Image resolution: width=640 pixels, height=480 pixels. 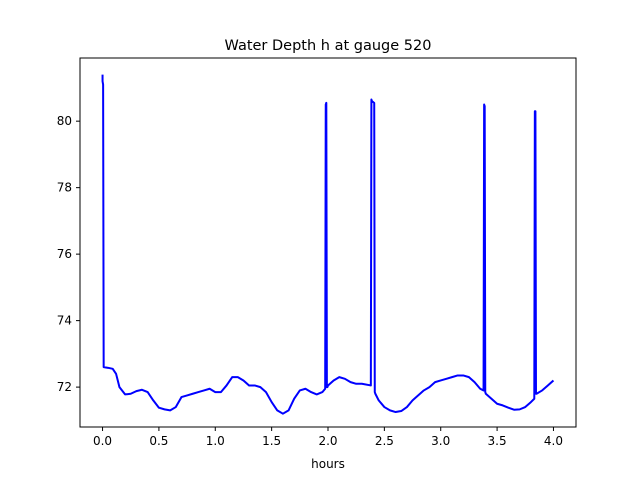 I want to click on y-tick-label: 76, so click(x=64, y=254).